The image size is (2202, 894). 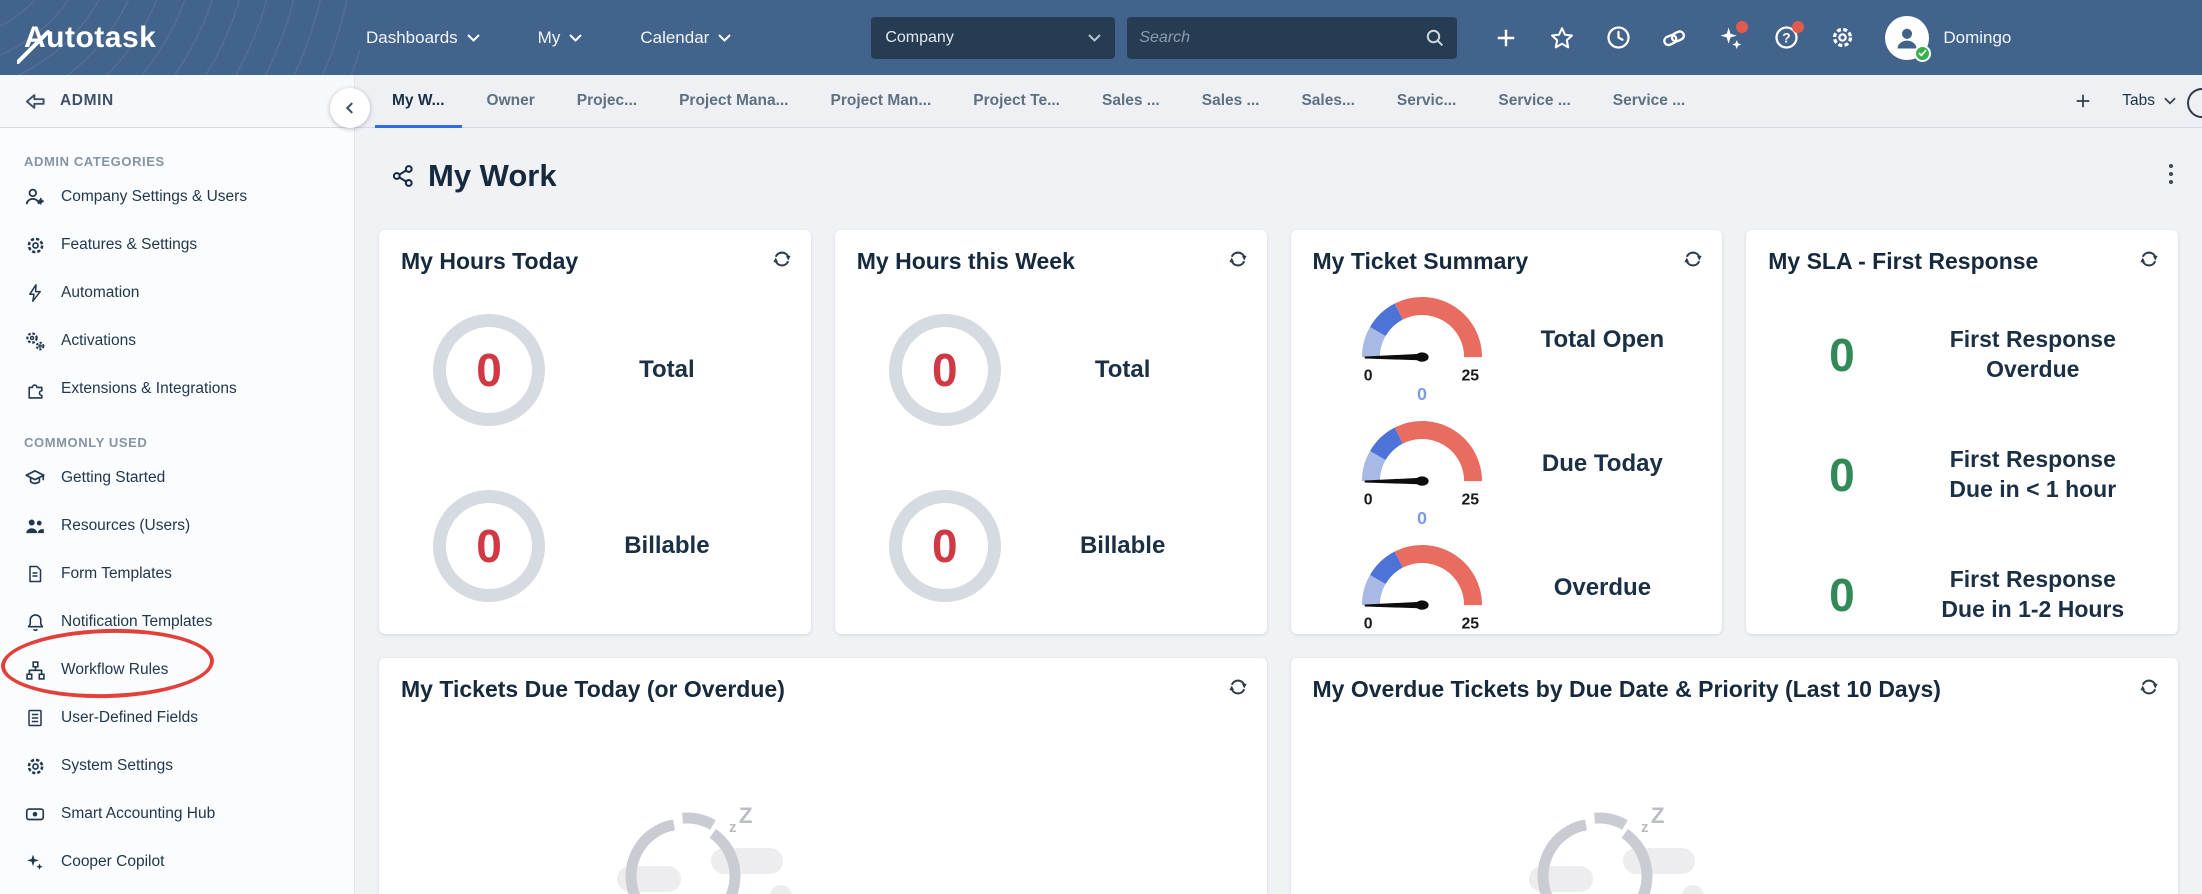 What do you see at coordinates (35, 526) in the screenshot?
I see `people-icon` at bounding box center [35, 526].